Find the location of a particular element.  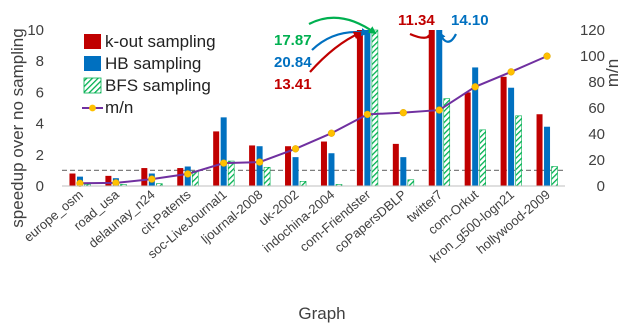

bar-hb-sampling-hollywood-2009 is located at coordinates (547, 156).